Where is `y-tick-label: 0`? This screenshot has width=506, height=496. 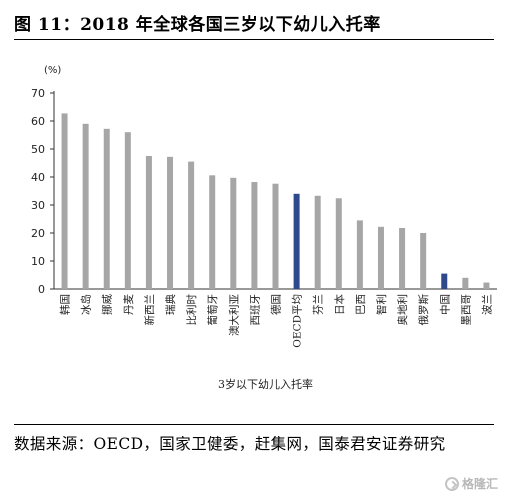
y-tick-label: 0 is located at coordinates (41, 289).